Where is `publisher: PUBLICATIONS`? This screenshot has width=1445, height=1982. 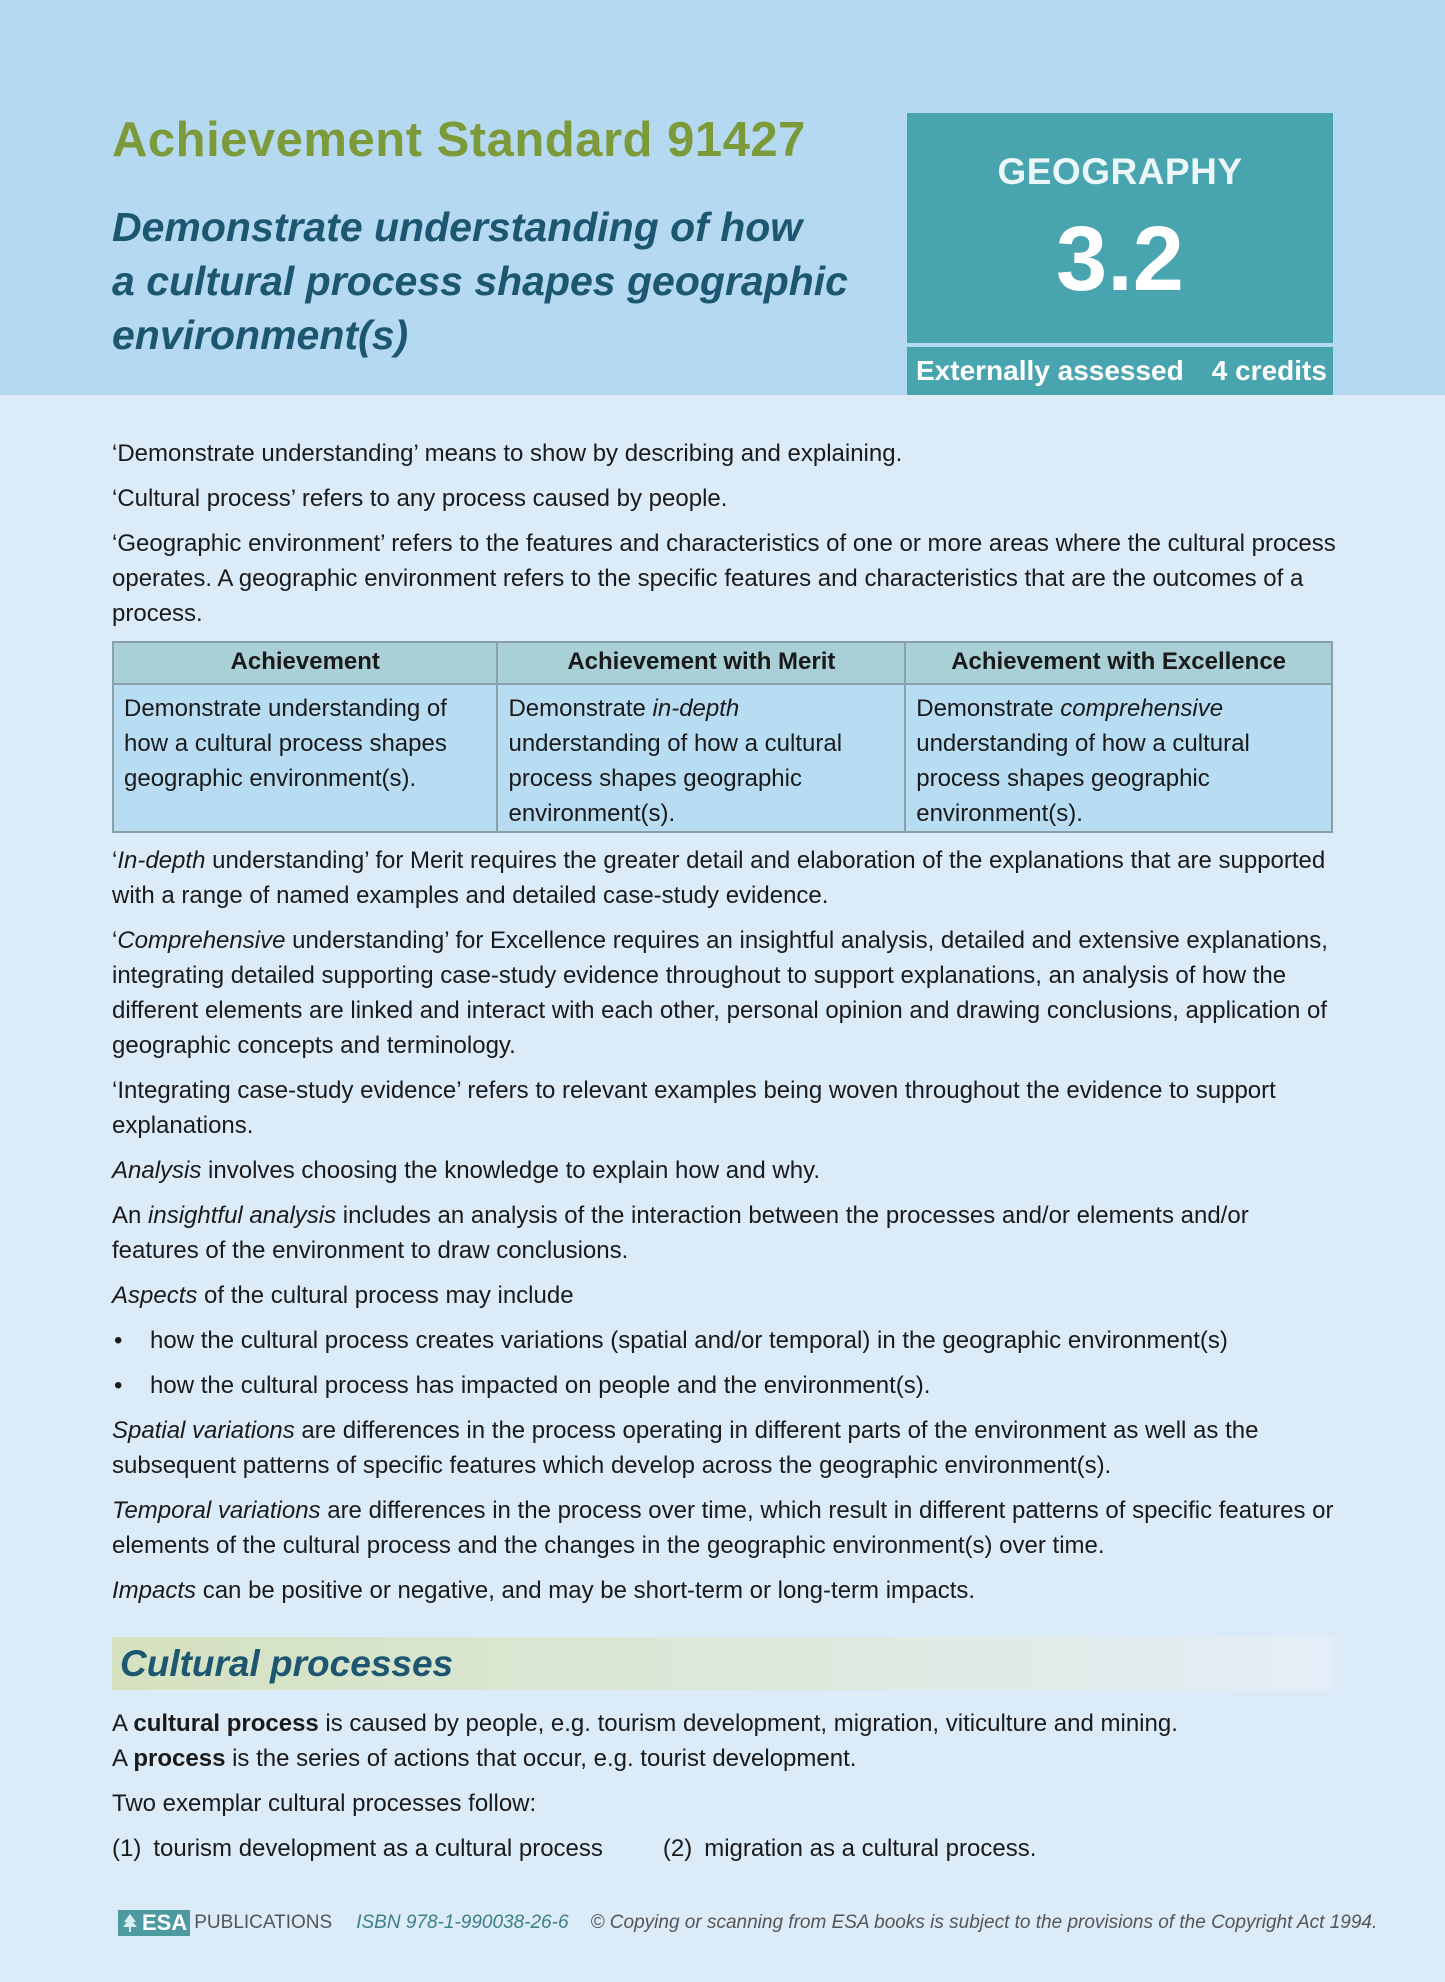 publisher: PUBLICATIONS is located at coordinates (263, 1922).